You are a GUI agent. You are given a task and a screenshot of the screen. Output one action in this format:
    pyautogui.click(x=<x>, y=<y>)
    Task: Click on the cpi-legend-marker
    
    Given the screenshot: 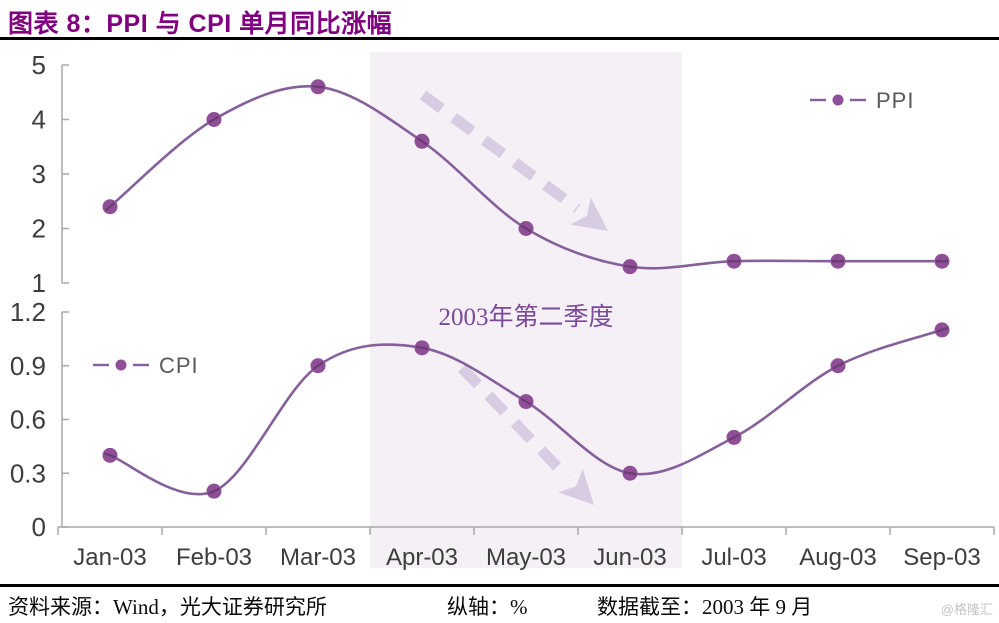 What is the action you would take?
    pyautogui.click(x=121, y=365)
    